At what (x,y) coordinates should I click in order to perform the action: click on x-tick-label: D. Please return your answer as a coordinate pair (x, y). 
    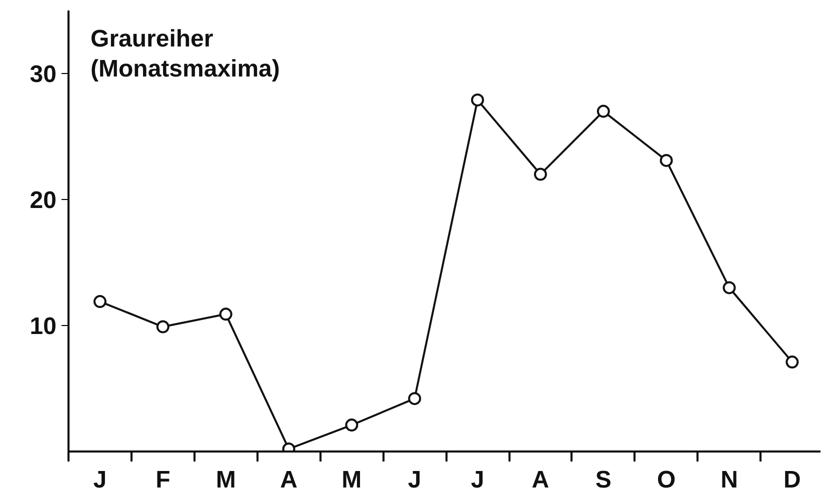
    Looking at the image, I should click on (792, 480).